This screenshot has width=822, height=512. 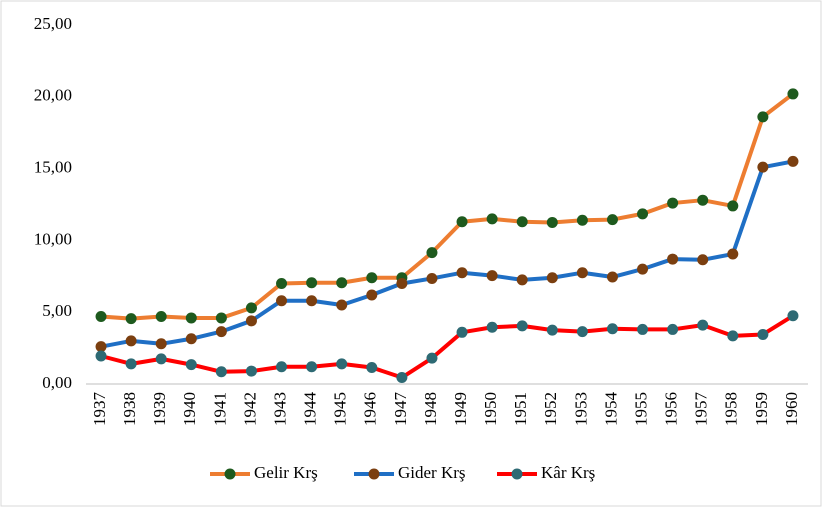 What do you see at coordinates (430, 409) in the screenshot?
I see `x-tick-label: 1948` at bounding box center [430, 409].